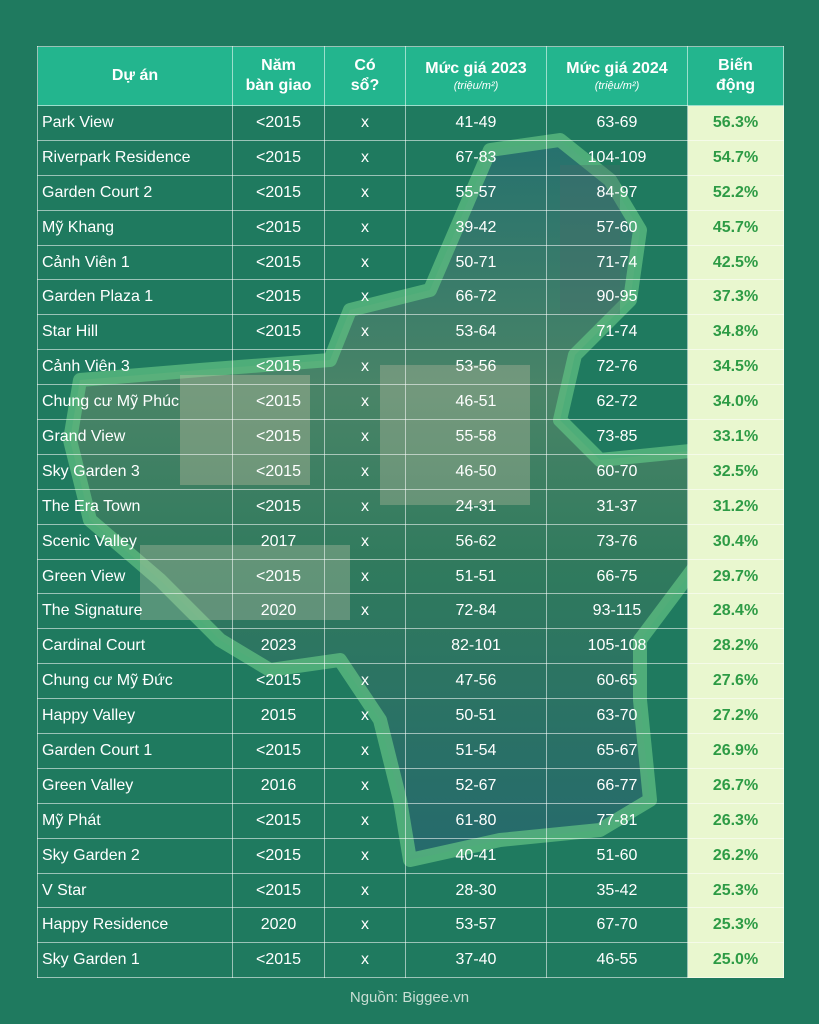 The width and height of the screenshot is (819, 1024). What do you see at coordinates (735, 402) in the screenshot?
I see `change-cell: 34.0%` at bounding box center [735, 402].